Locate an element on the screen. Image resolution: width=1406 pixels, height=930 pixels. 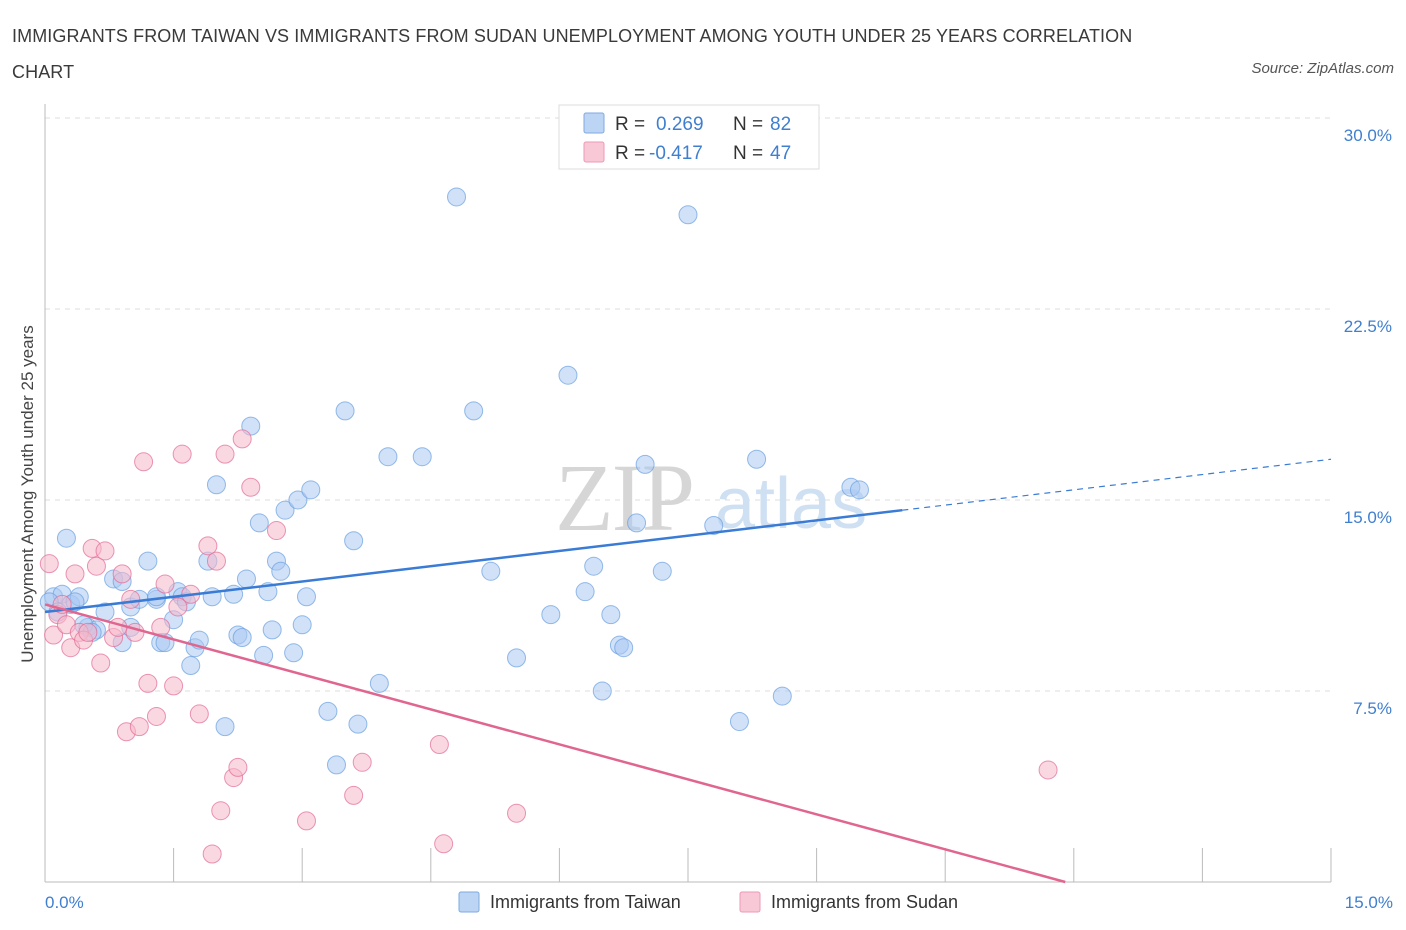
legend-swatch-sudan is located at coordinates (594, 152).